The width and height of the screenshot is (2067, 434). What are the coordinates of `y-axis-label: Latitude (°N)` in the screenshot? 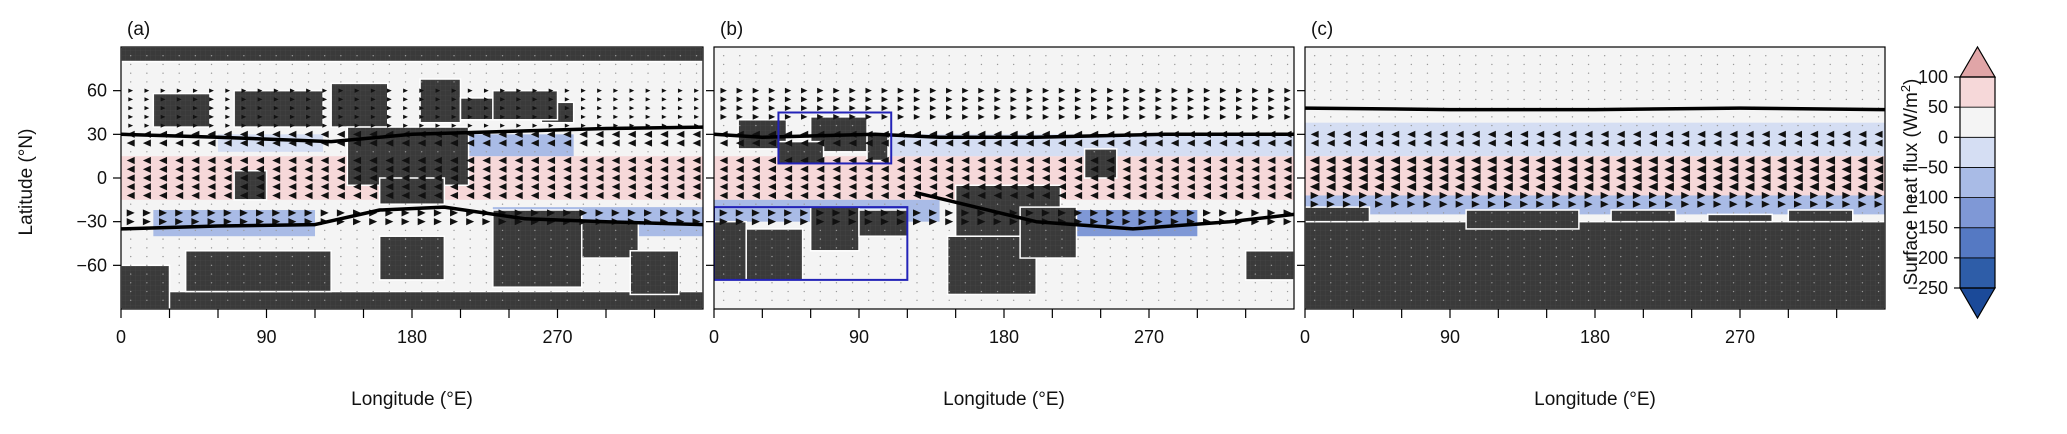 It's located at (26, 182).